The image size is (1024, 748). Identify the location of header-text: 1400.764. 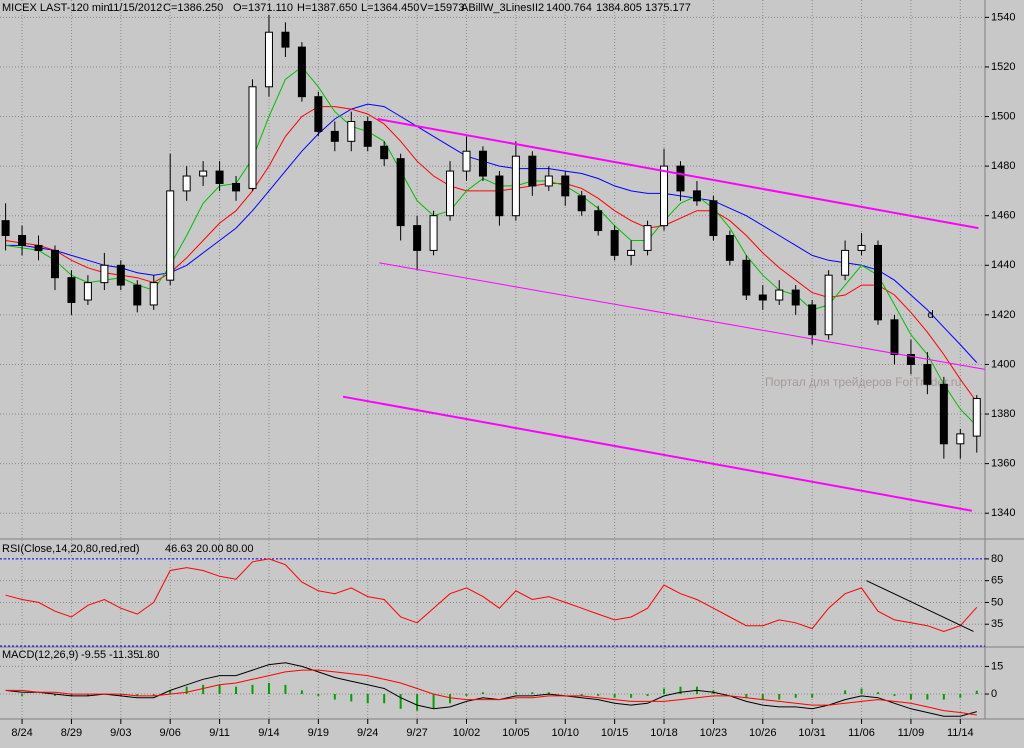
(569, 8).